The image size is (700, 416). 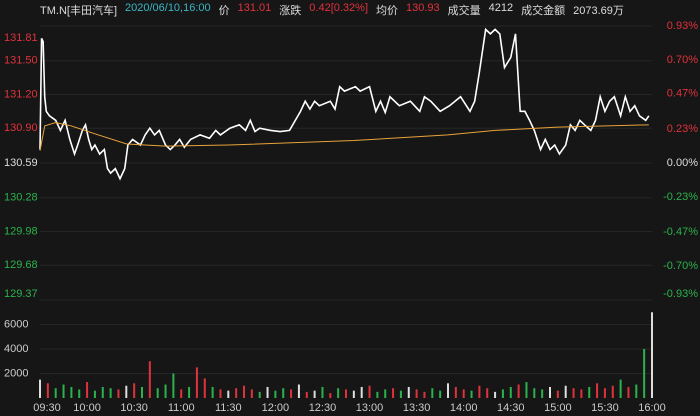 I want to click on x-tick-label: 12:00, so click(x=276, y=408).